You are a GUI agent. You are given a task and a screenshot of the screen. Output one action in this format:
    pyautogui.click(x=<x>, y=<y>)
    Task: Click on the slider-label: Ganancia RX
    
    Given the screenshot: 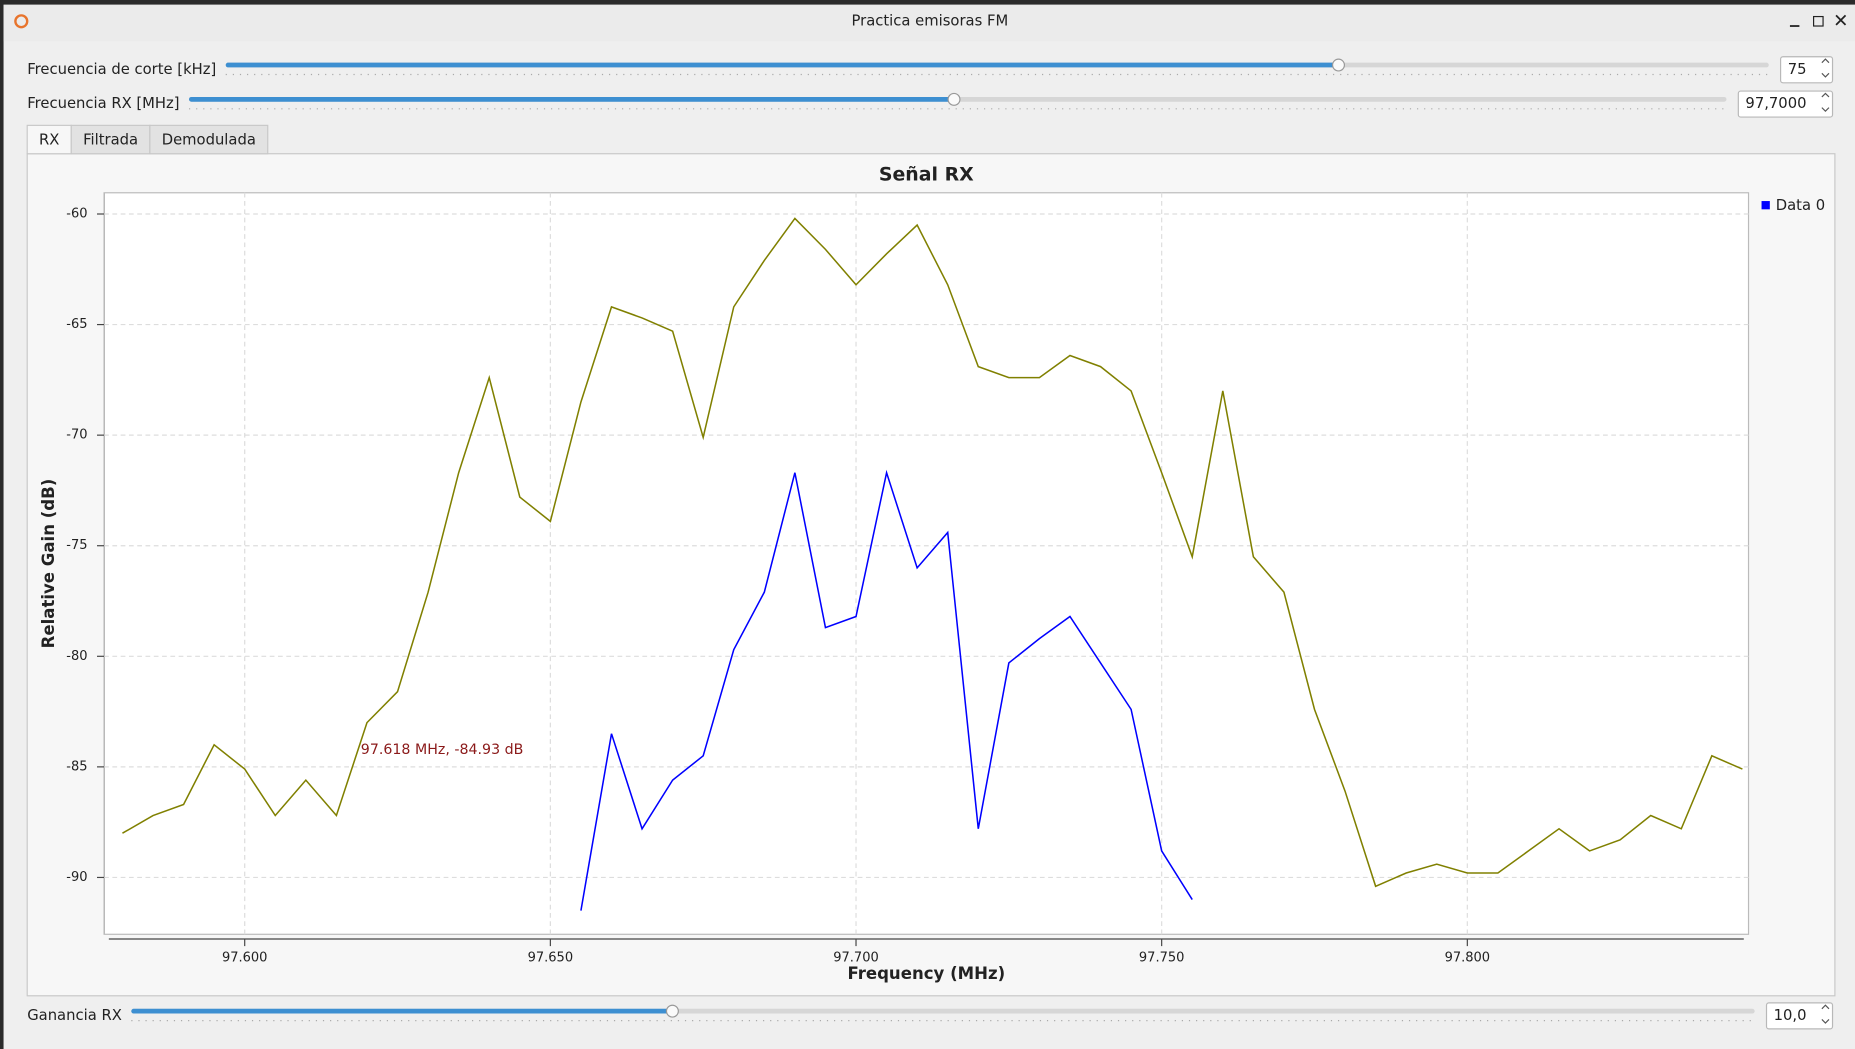 What is the action you would take?
    pyautogui.click(x=74, y=1015)
    